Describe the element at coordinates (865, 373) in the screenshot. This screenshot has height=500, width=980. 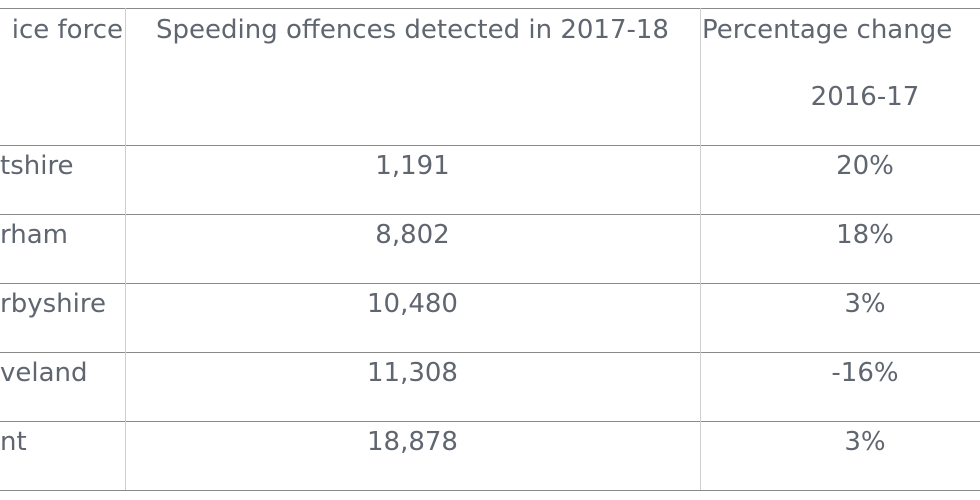
I see `table-cell: -16%` at that location.